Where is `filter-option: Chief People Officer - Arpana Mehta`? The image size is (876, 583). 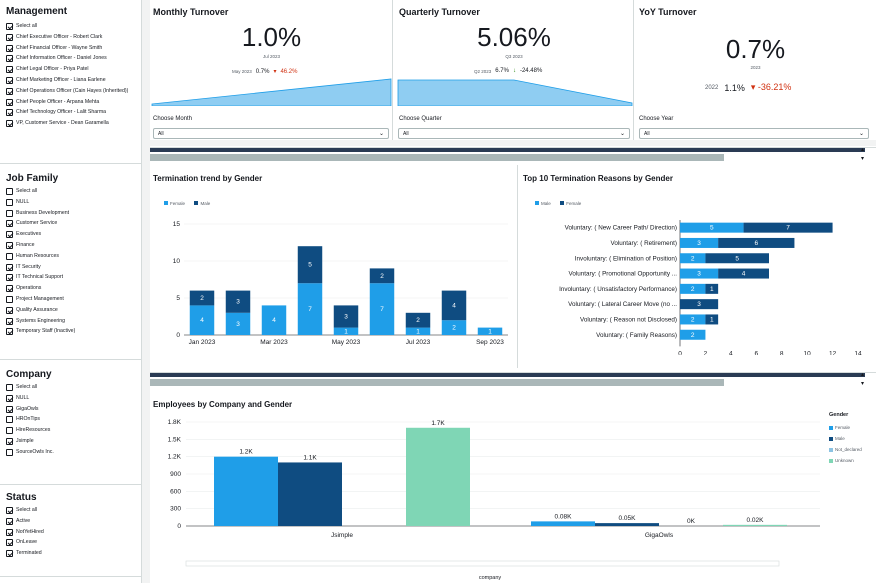
filter-option: Chief People Officer - Arpana Mehta is located at coordinates (72, 102).